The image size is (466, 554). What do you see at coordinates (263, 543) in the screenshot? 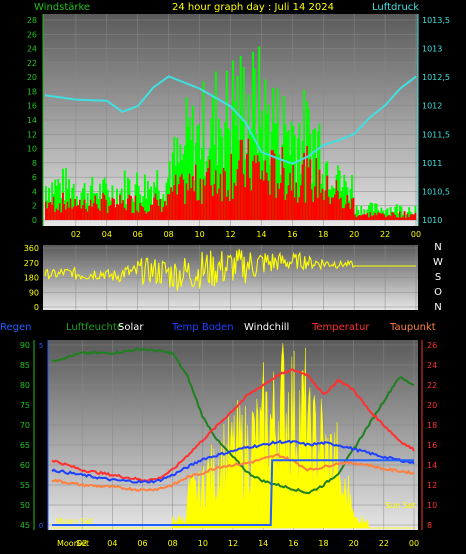
I see `temp-x-tick-label: 14` at bounding box center [263, 543].